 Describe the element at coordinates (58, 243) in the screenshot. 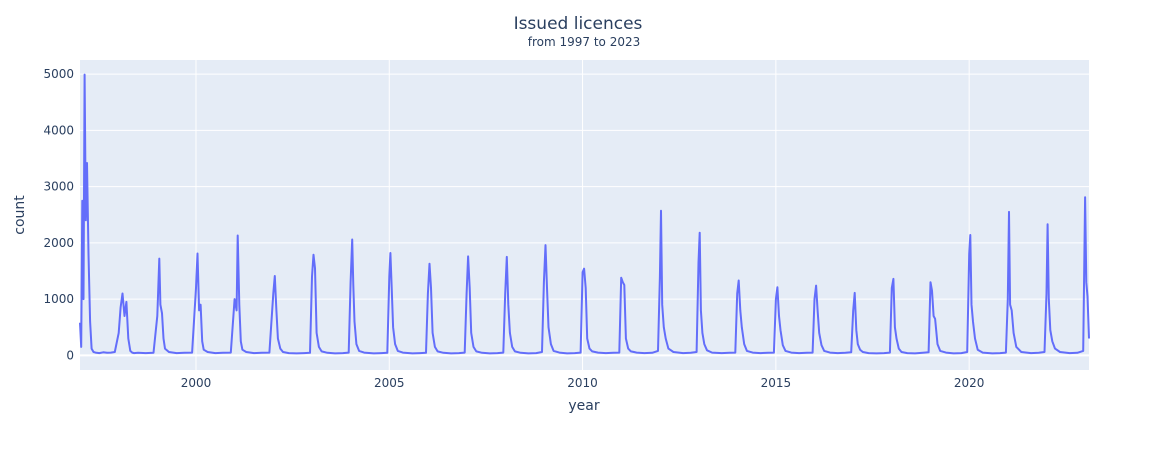

I see `y-tick-label: 2000` at that location.